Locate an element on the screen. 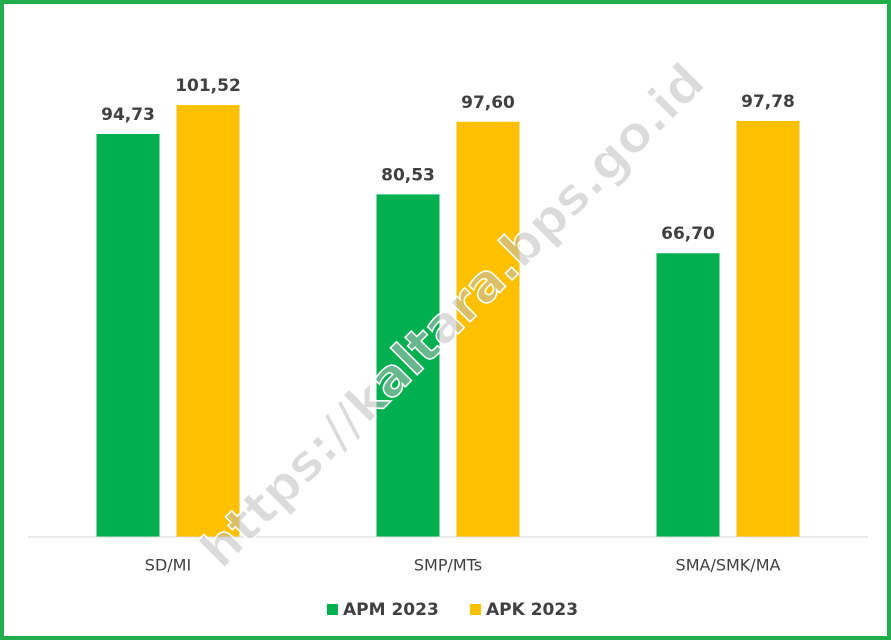  legend-label: APK 2023 is located at coordinates (532, 610).